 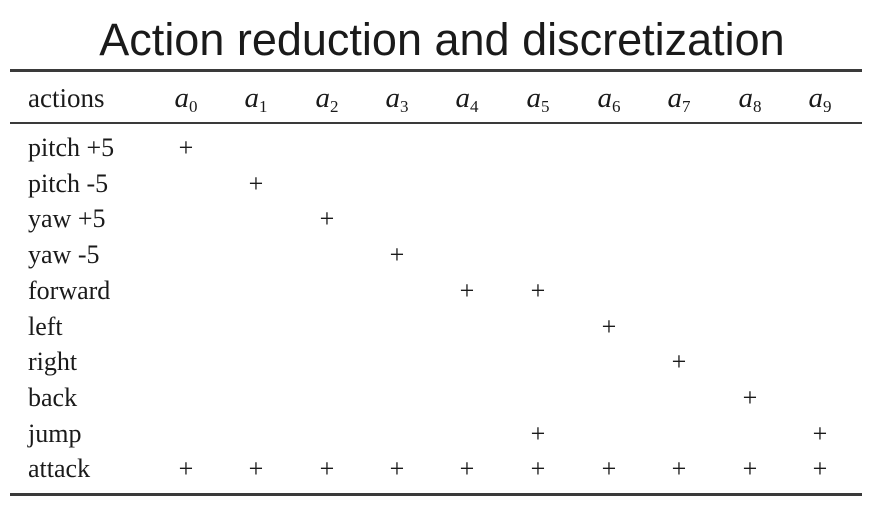 I want to click on table-bottom-rule, so click(x=436, y=494).